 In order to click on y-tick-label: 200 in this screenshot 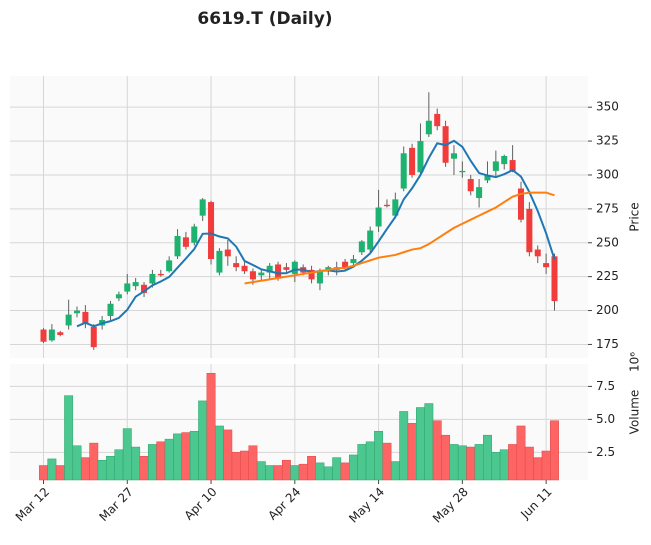, I will do `click(607, 310)`.